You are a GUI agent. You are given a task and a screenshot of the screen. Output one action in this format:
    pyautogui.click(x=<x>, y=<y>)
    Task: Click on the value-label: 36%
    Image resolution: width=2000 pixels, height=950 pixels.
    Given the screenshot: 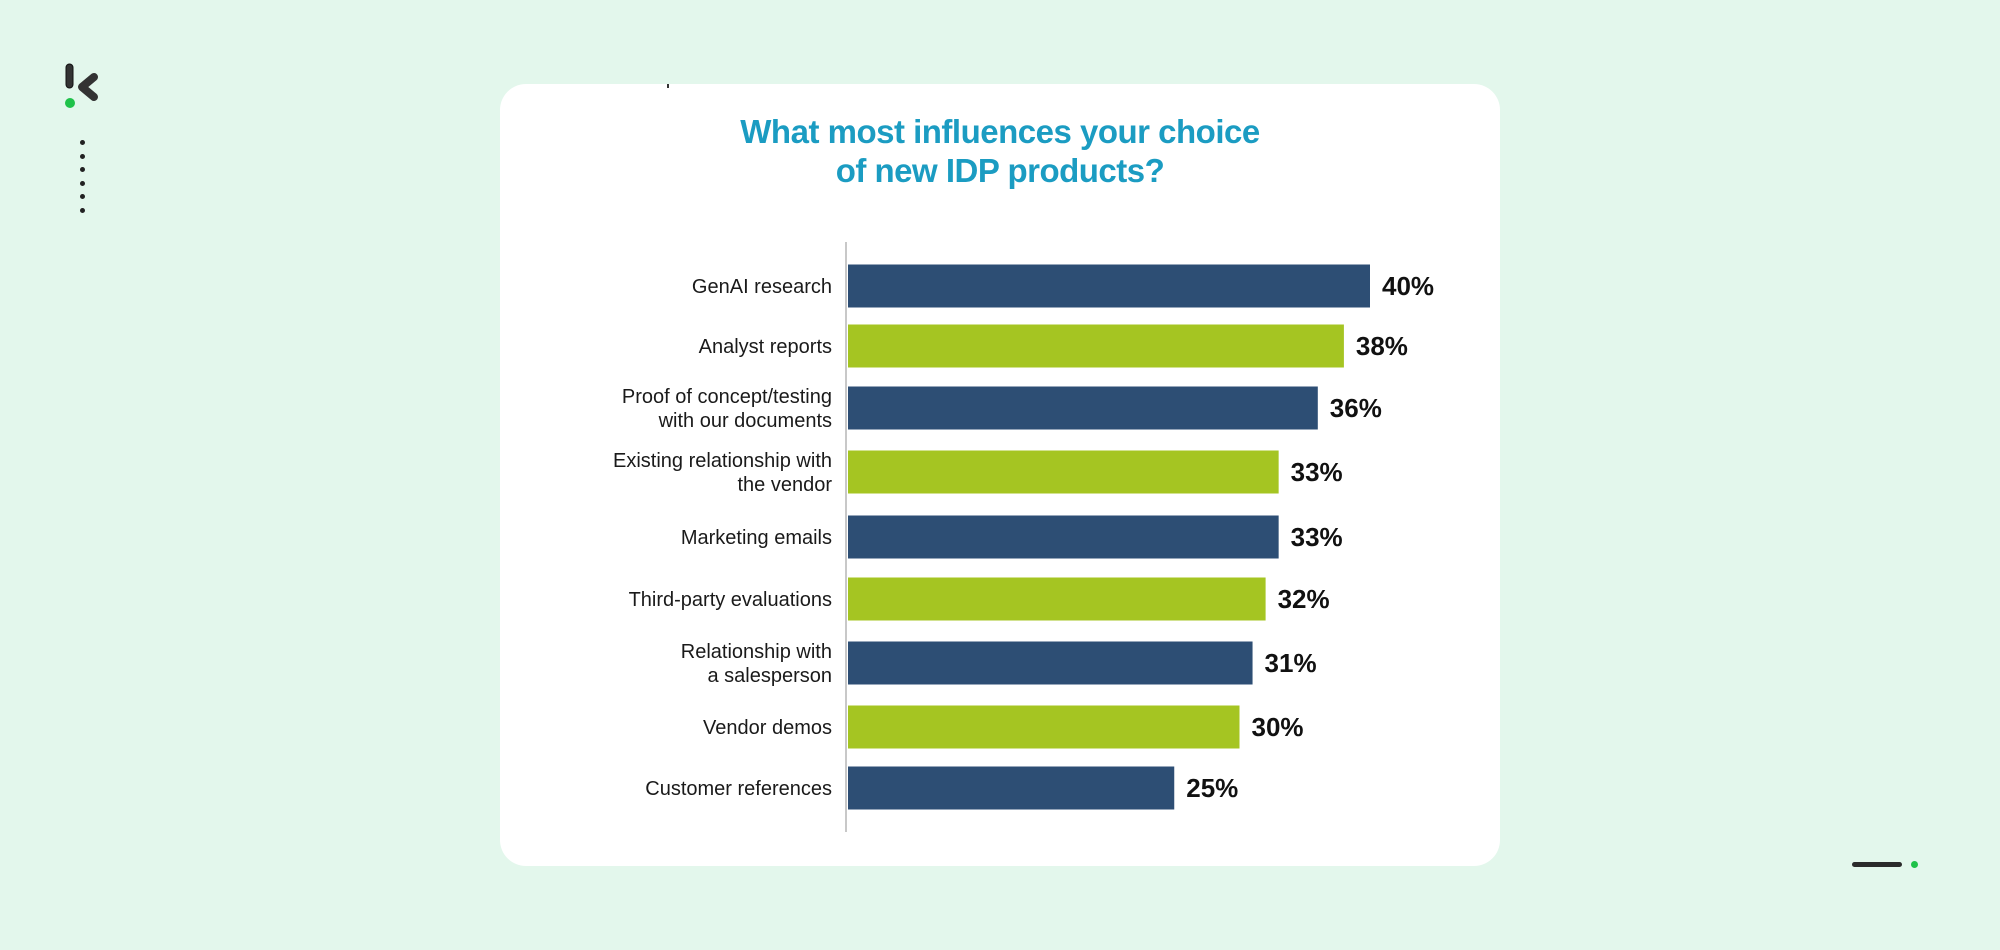 What is the action you would take?
    pyautogui.click(x=1356, y=408)
    